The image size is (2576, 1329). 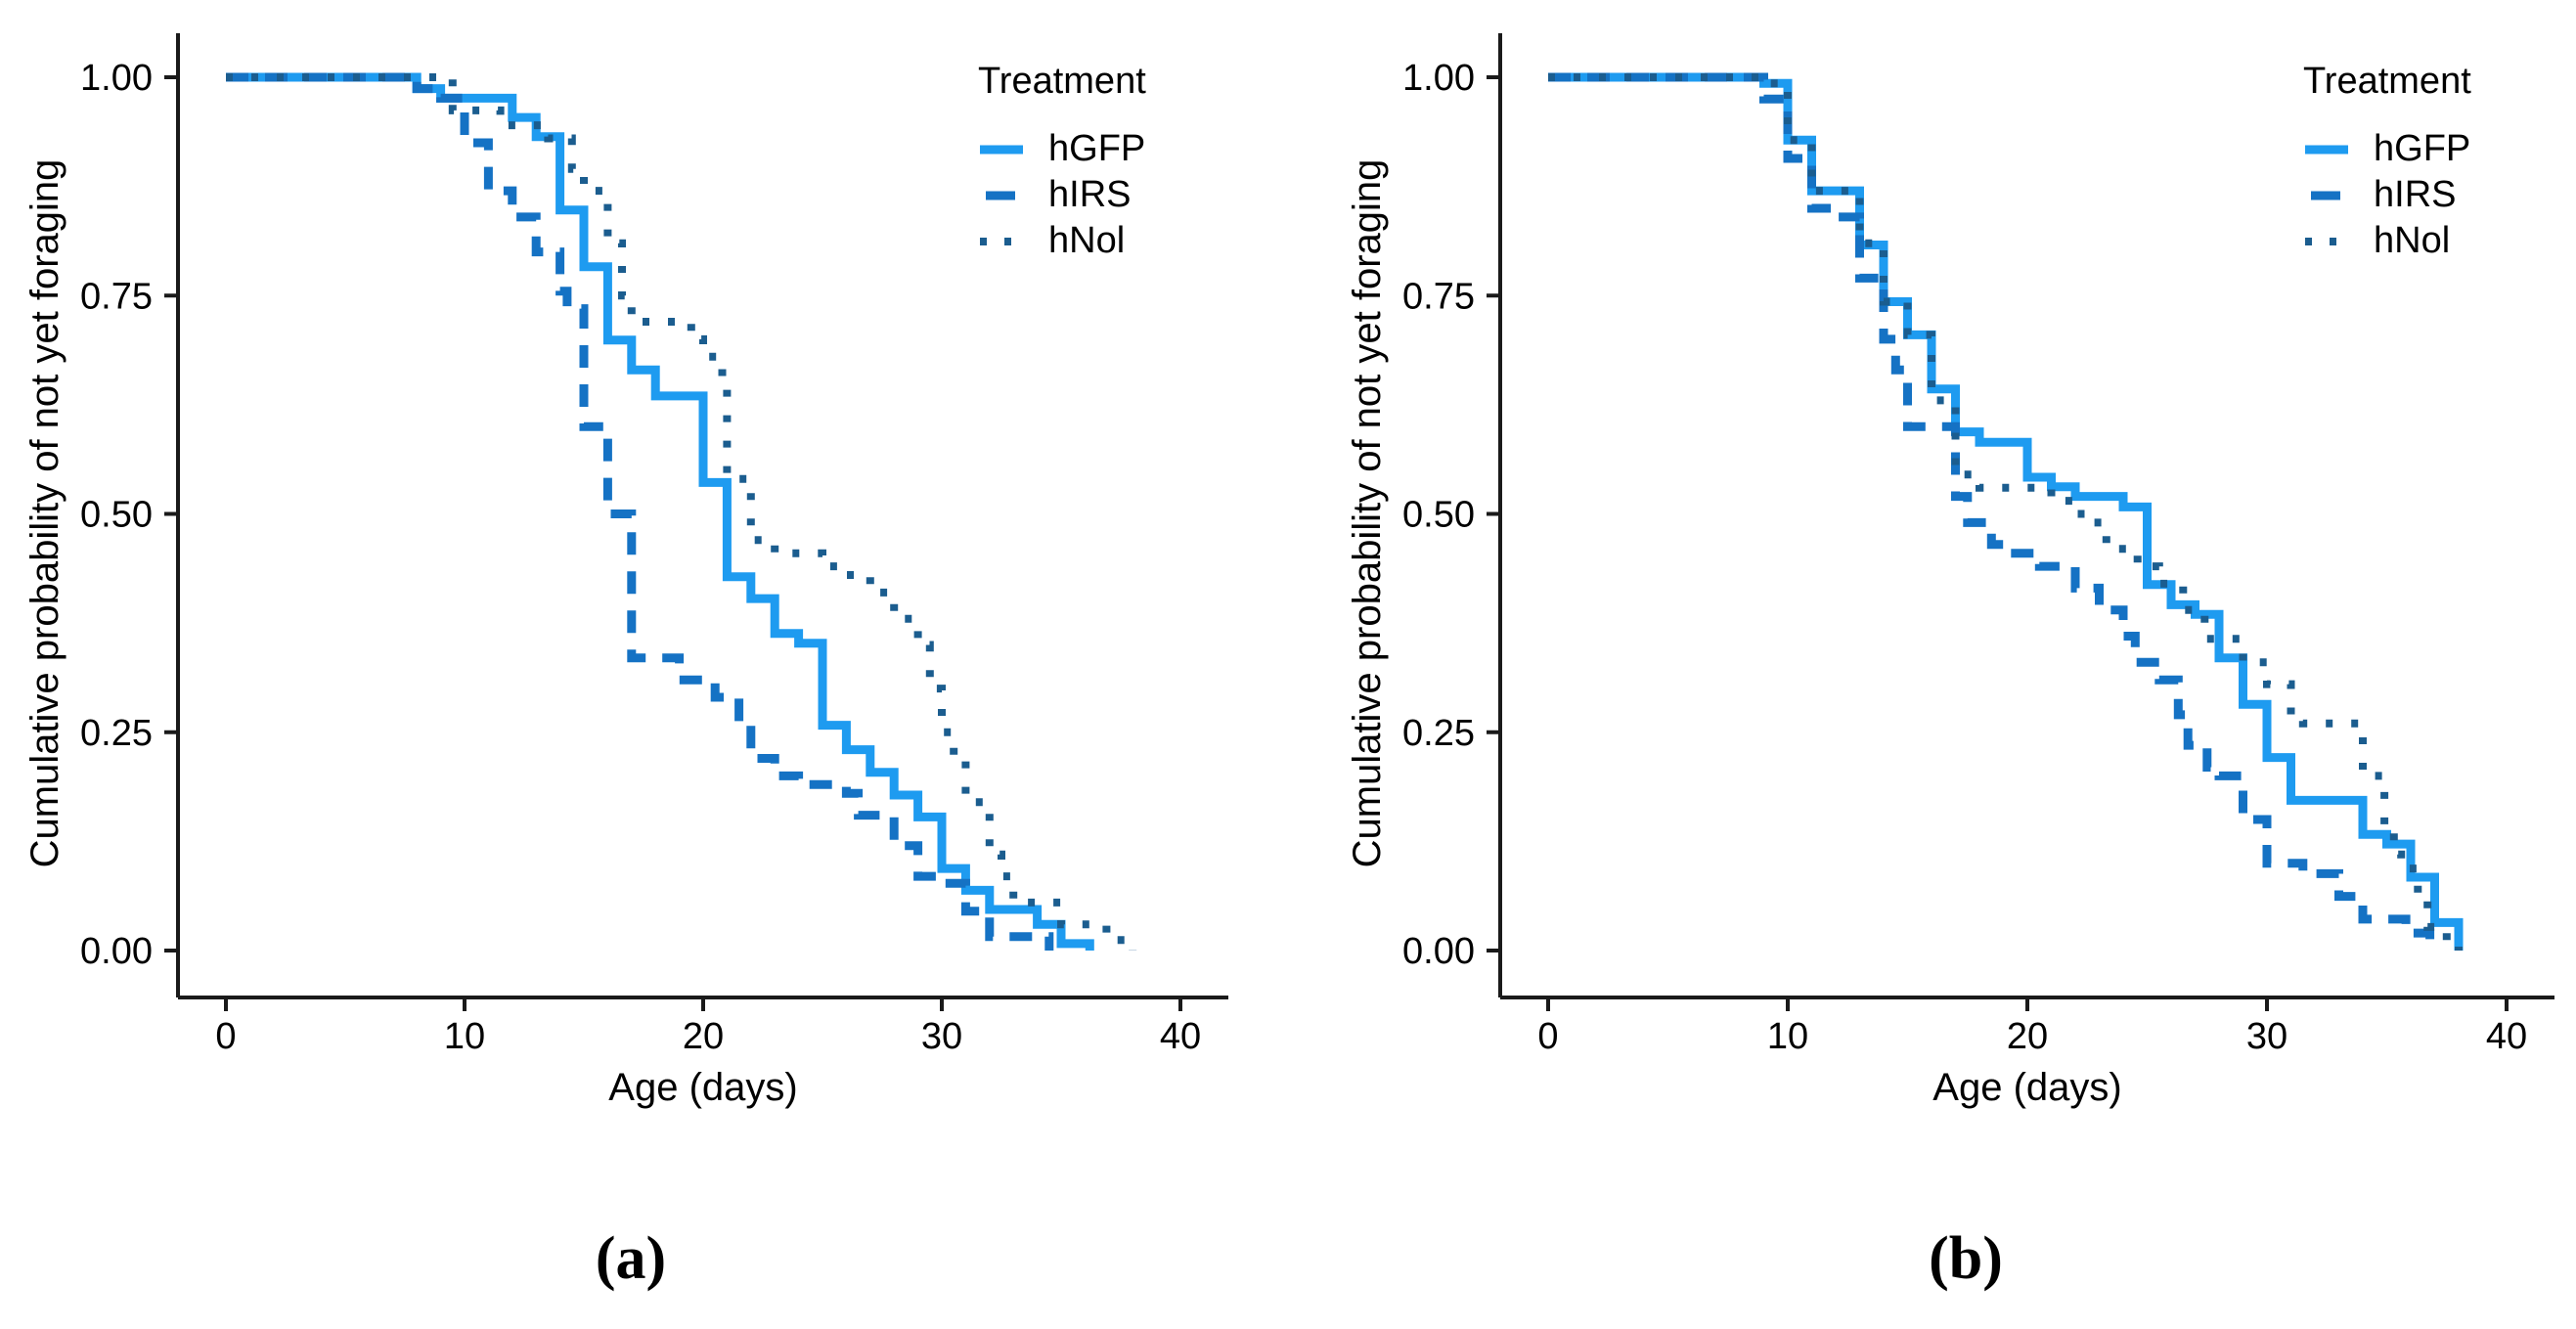 I want to click on legend-a: Treatment hGFP hIRS hNol, so click(x=1105, y=162).